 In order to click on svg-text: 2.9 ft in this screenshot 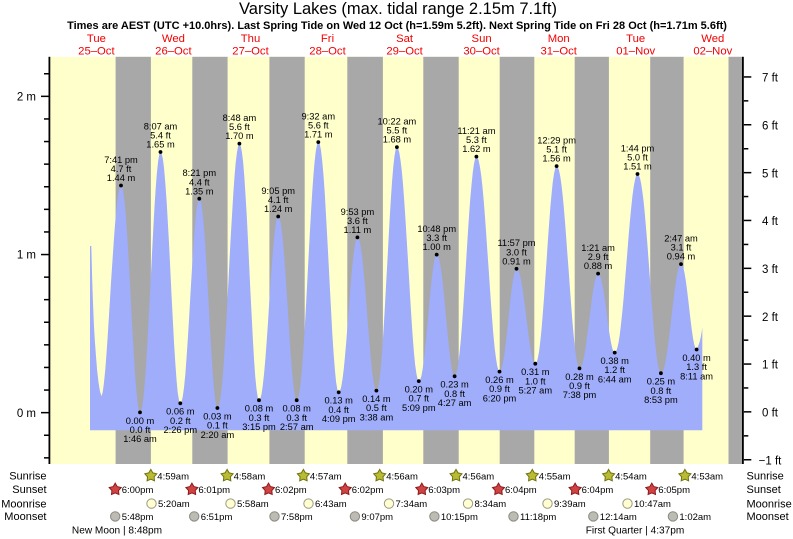, I will do `click(598, 257)`.